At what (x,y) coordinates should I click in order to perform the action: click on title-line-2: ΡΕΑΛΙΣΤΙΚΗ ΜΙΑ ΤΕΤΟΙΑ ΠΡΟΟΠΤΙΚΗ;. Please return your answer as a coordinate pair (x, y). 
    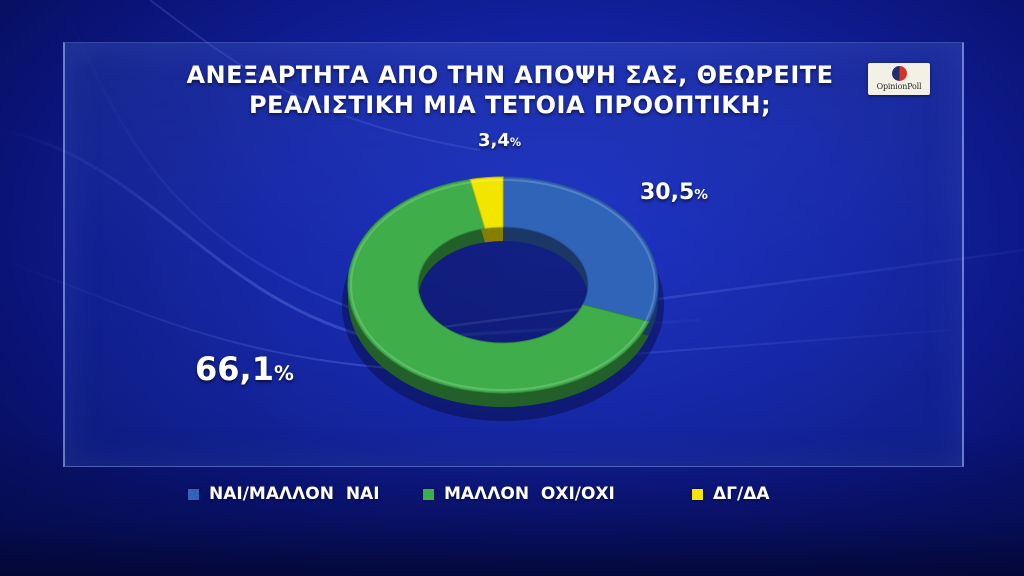
    Looking at the image, I should click on (510, 105).